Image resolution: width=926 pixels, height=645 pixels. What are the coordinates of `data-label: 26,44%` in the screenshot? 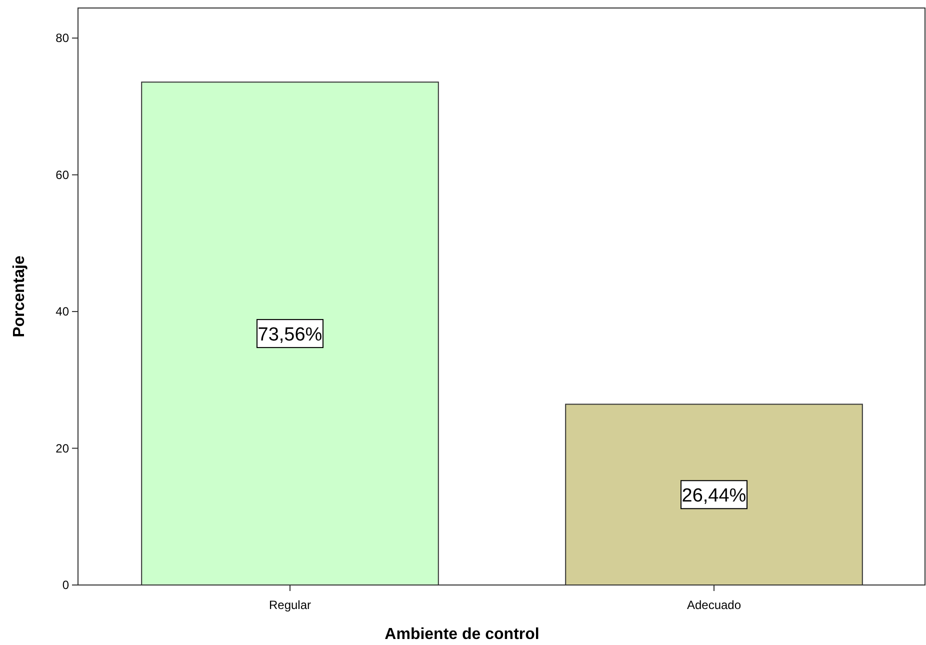 It's located at (714, 496).